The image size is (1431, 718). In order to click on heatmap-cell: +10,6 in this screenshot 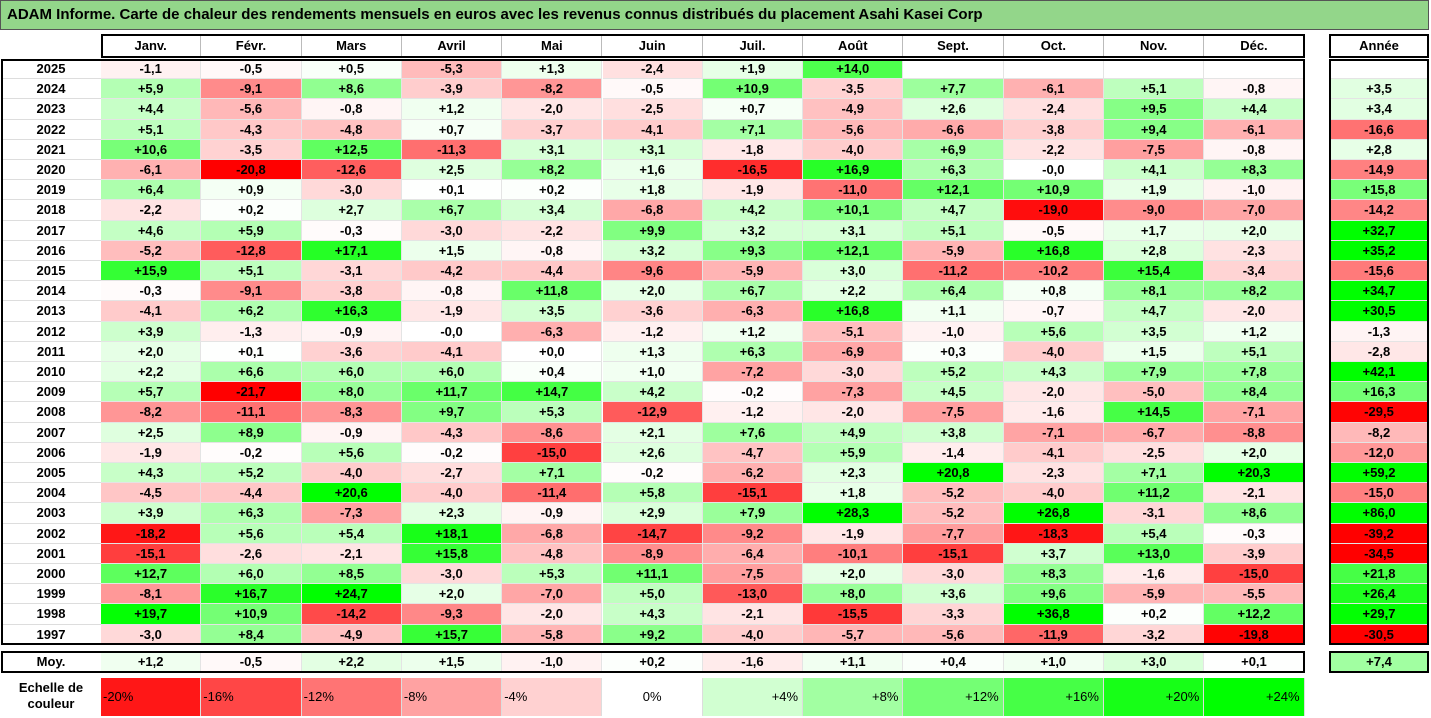, I will do `click(151, 149)`.